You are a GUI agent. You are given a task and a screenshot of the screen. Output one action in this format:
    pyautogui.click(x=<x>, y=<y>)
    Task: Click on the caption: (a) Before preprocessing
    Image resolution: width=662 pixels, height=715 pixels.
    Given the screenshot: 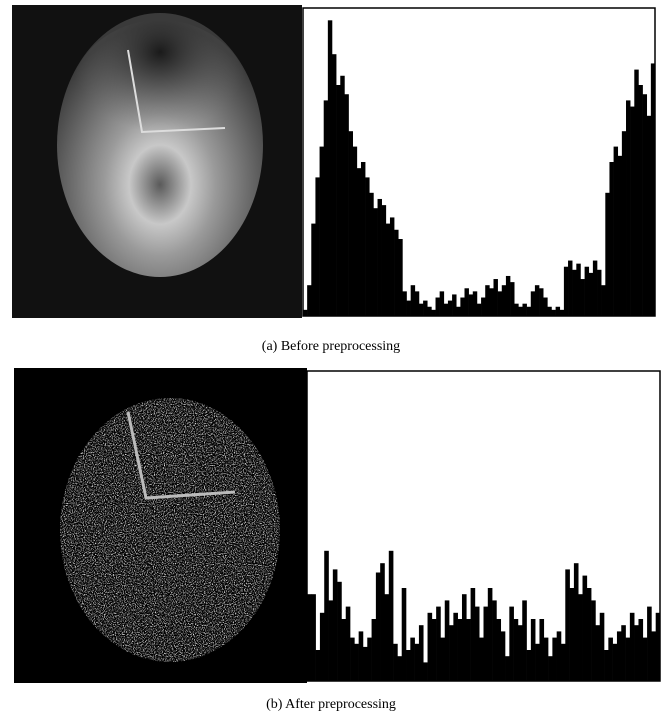 What is the action you would take?
    pyautogui.click(x=331, y=346)
    